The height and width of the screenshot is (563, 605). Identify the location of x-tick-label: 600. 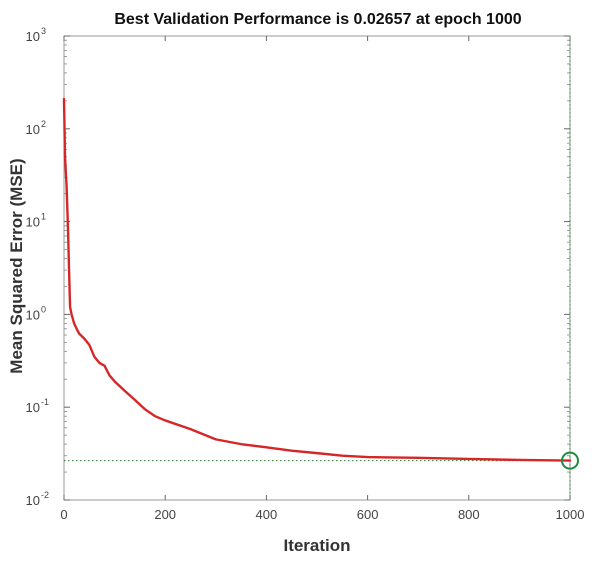
(368, 514).